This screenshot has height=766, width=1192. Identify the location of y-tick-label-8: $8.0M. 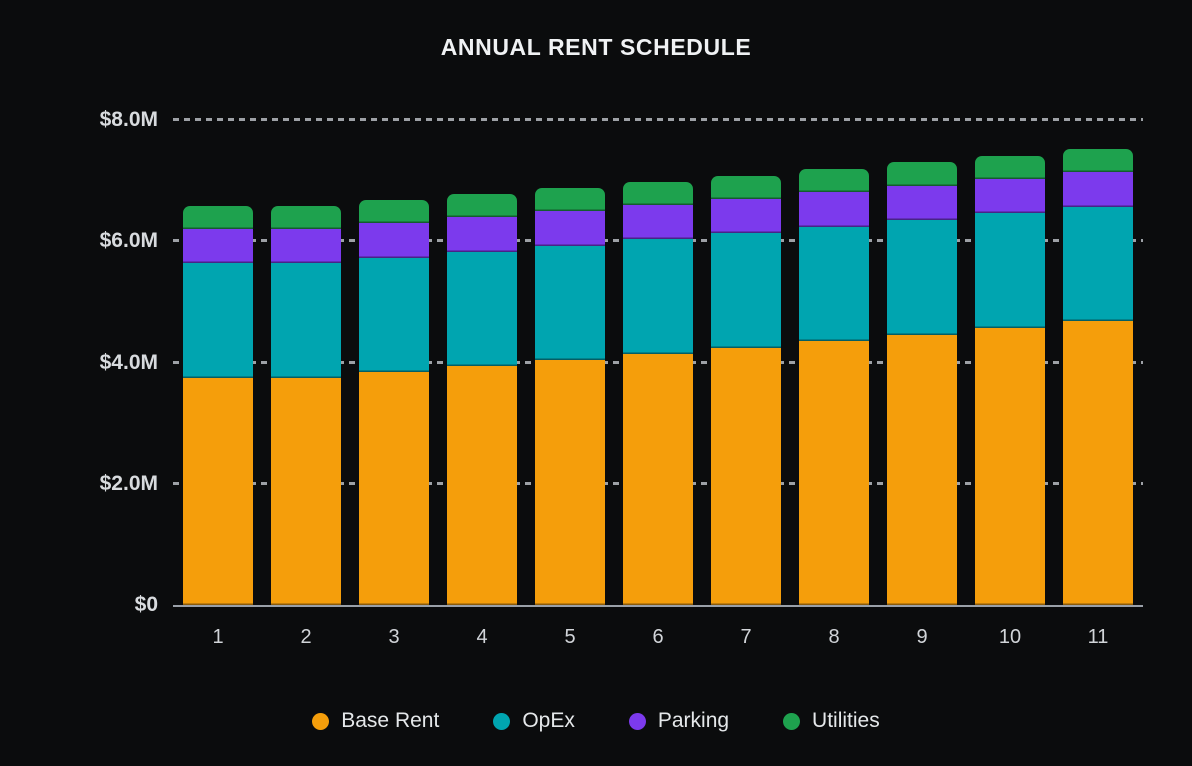
(128, 119).